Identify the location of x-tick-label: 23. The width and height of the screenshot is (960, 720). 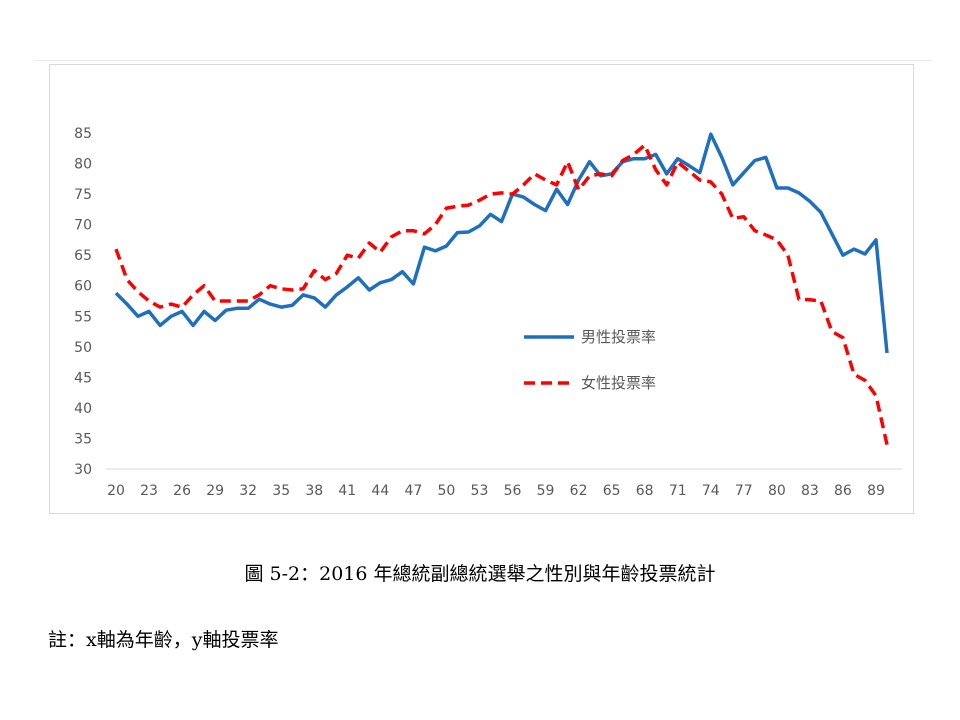
(149, 491).